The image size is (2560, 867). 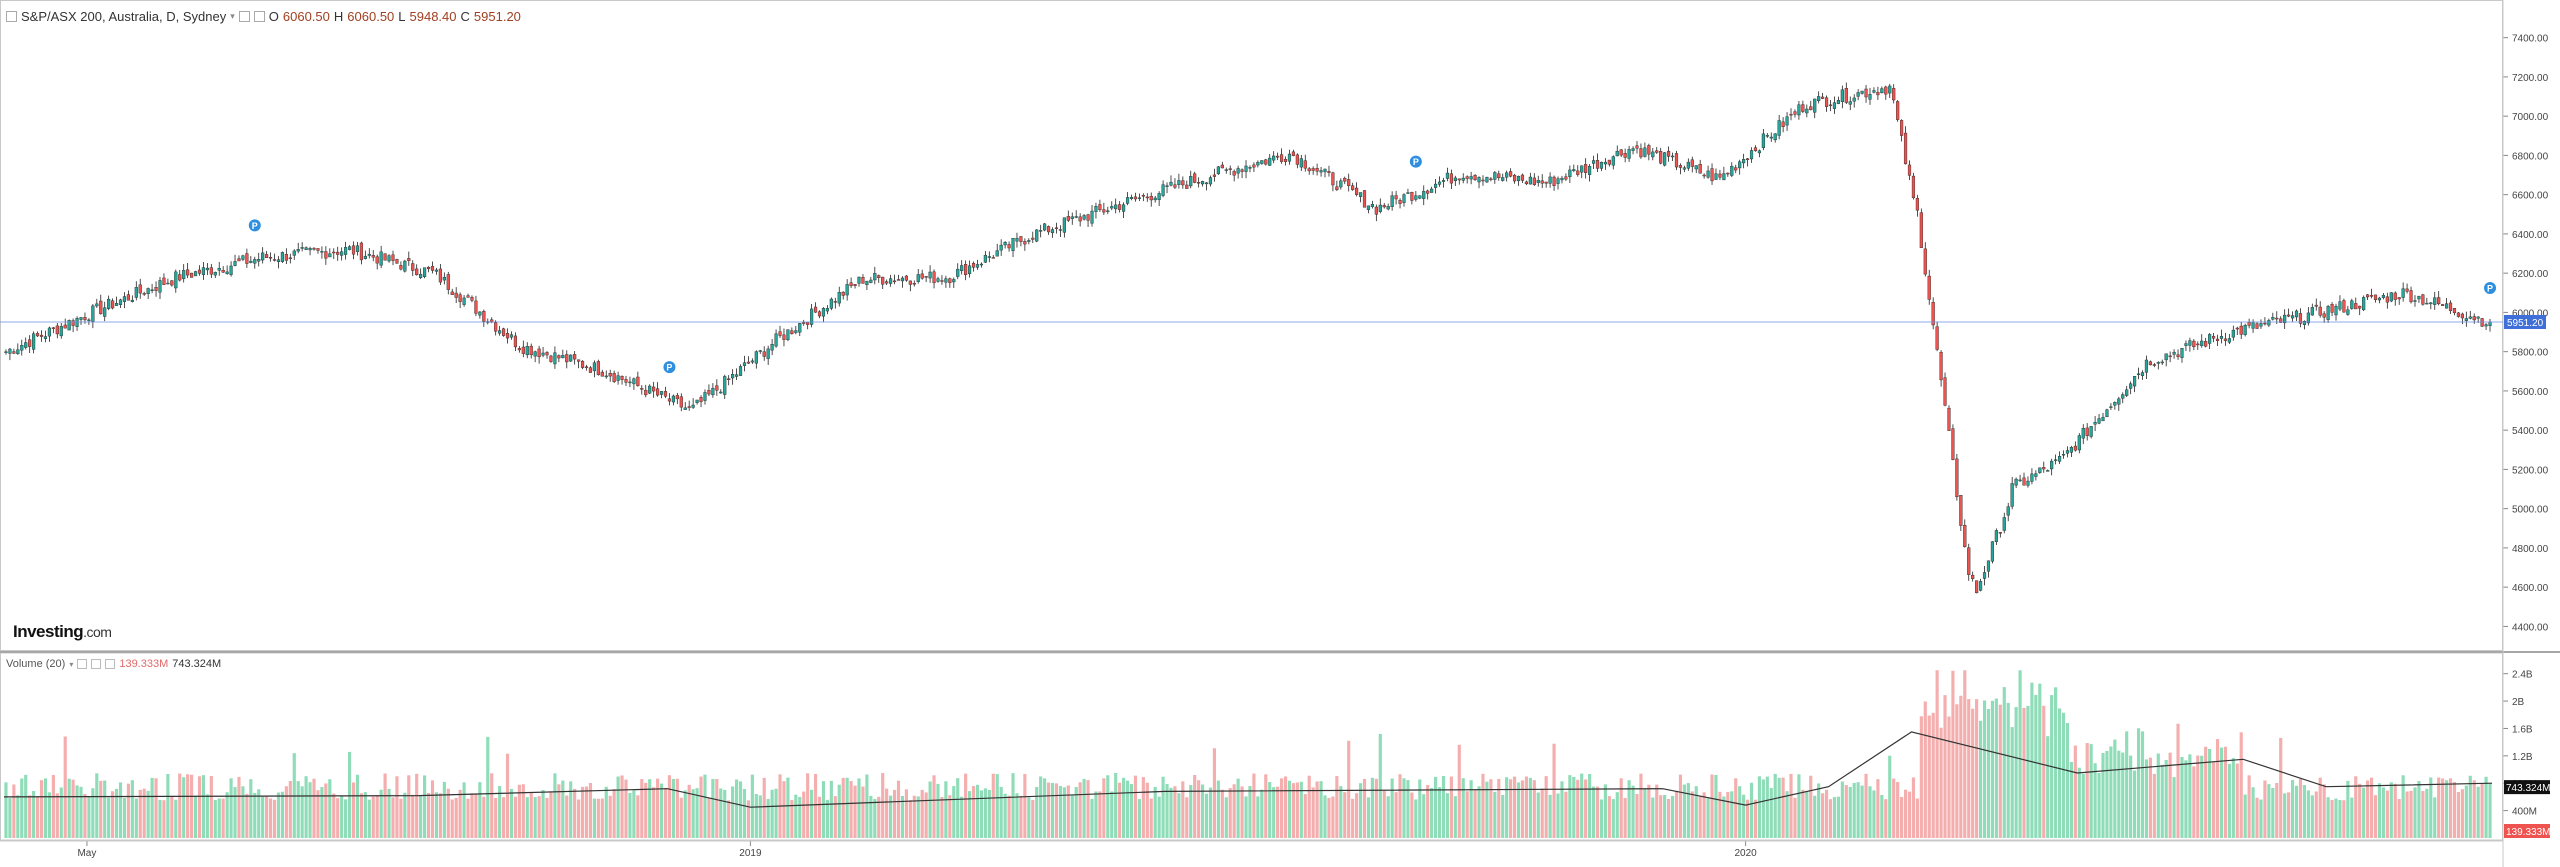 What do you see at coordinates (2525, 323) in the screenshot?
I see `last-price-text: 5951.20` at bounding box center [2525, 323].